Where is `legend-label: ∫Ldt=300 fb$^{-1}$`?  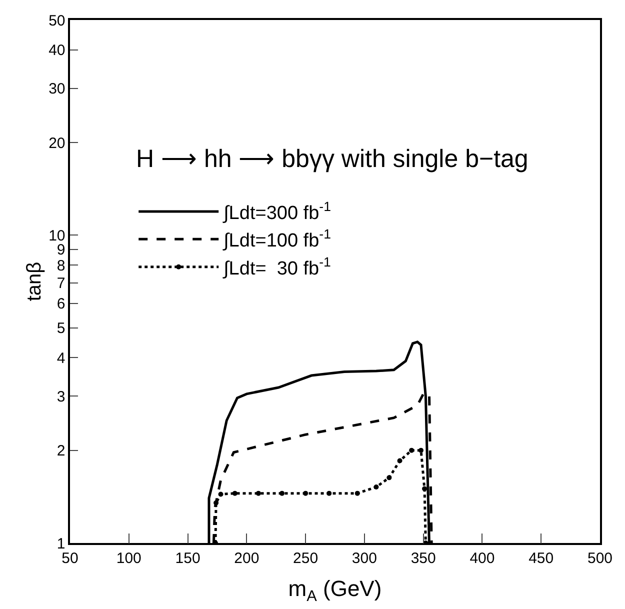 legend-label: ∫Ldt=300 fb$^{-1}$ is located at coordinates (276, 211).